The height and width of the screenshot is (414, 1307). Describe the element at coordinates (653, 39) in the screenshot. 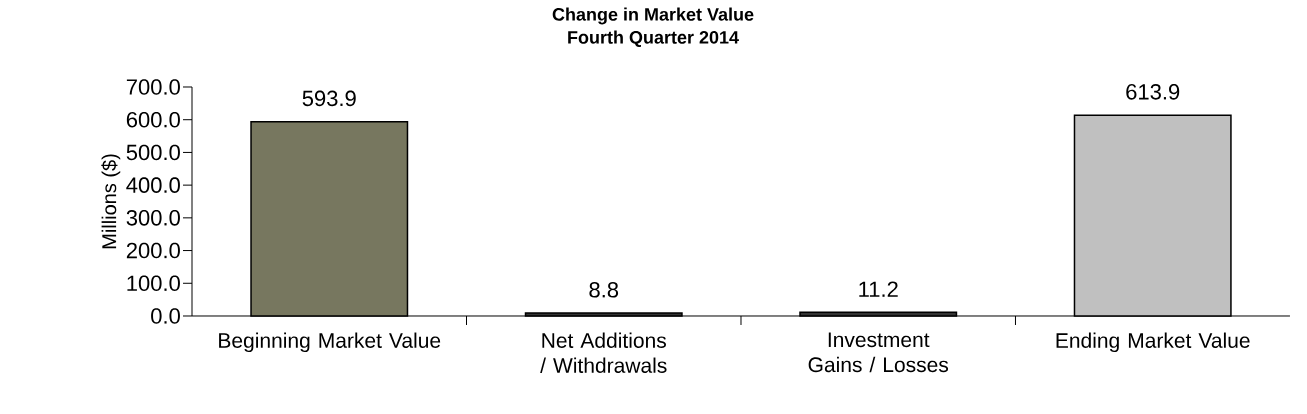

I see `chart-subtitle: Fourth Quarter 2014` at that location.